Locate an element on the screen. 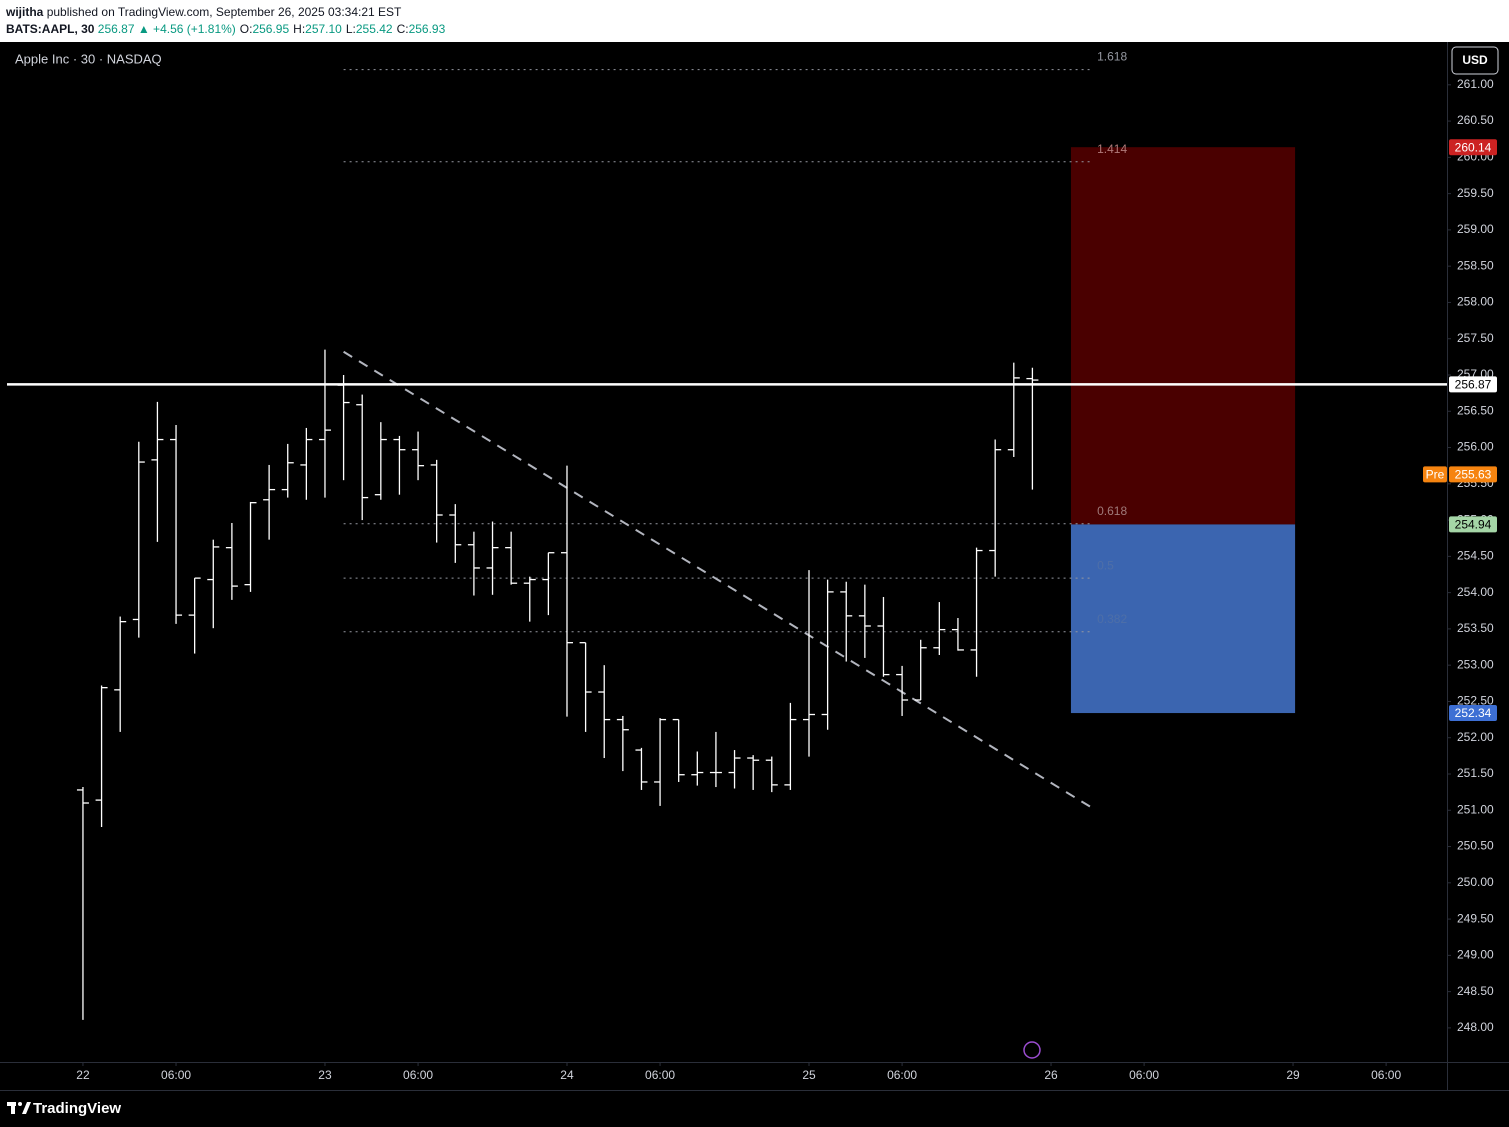  ohlc-label: C: is located at coordinates (402, 29).